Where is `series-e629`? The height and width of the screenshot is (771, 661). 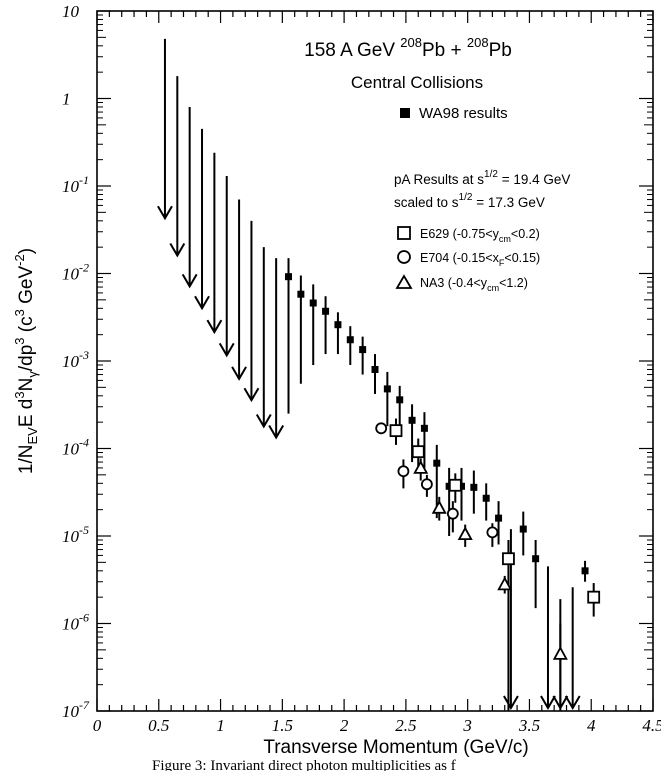 series-e629 is located at coordinates (495, 564).